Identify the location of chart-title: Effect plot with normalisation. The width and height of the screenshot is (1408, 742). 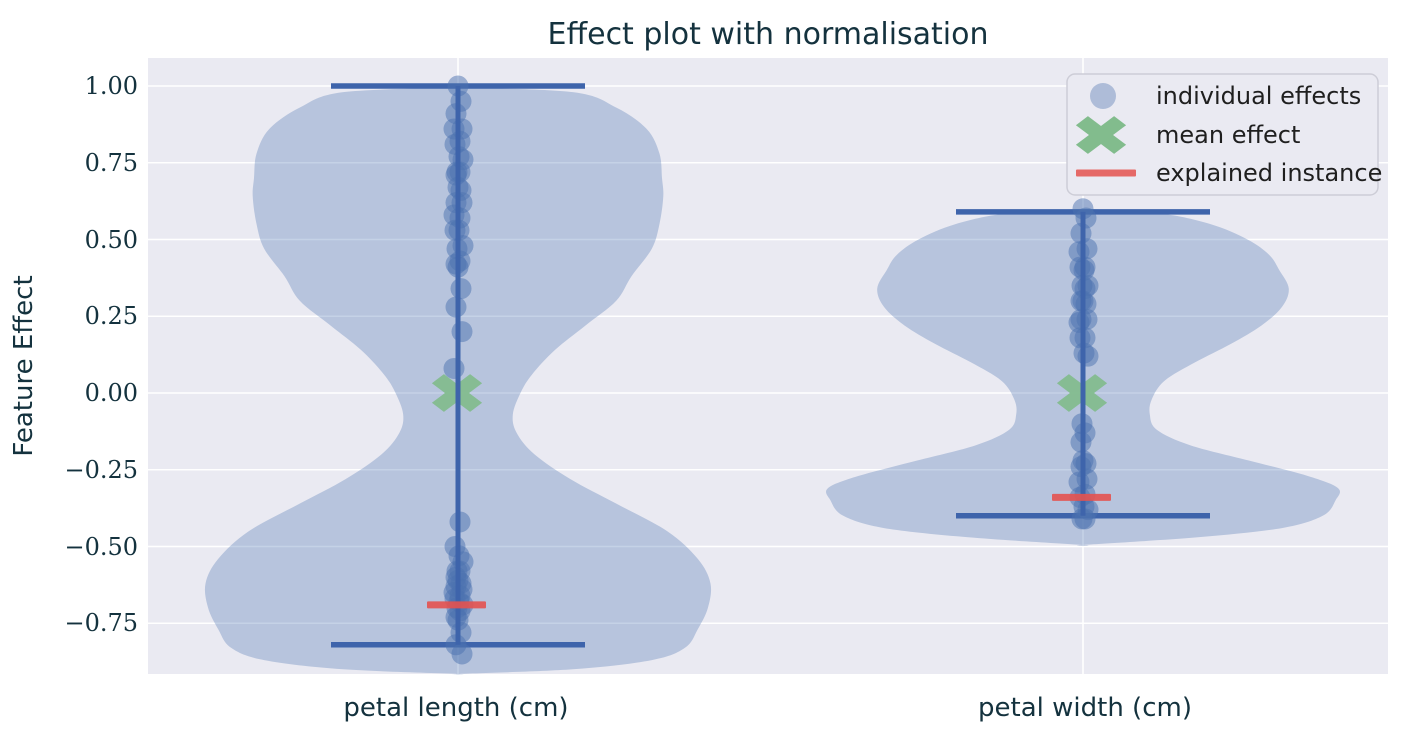
(767, 34).